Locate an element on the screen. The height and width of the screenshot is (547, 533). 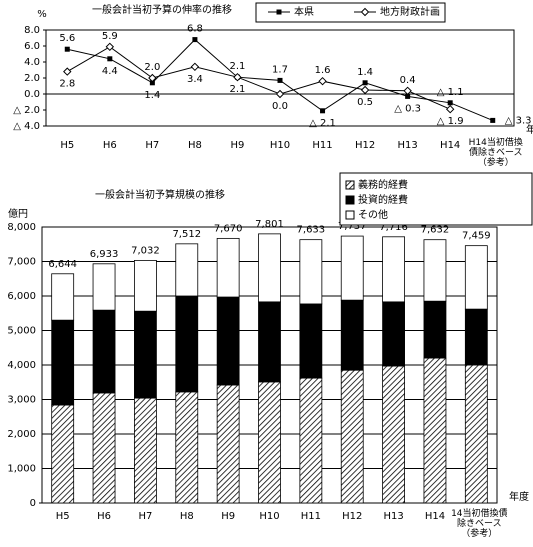
y-tick-label: 2,000 is located at coordinates (21, 434).